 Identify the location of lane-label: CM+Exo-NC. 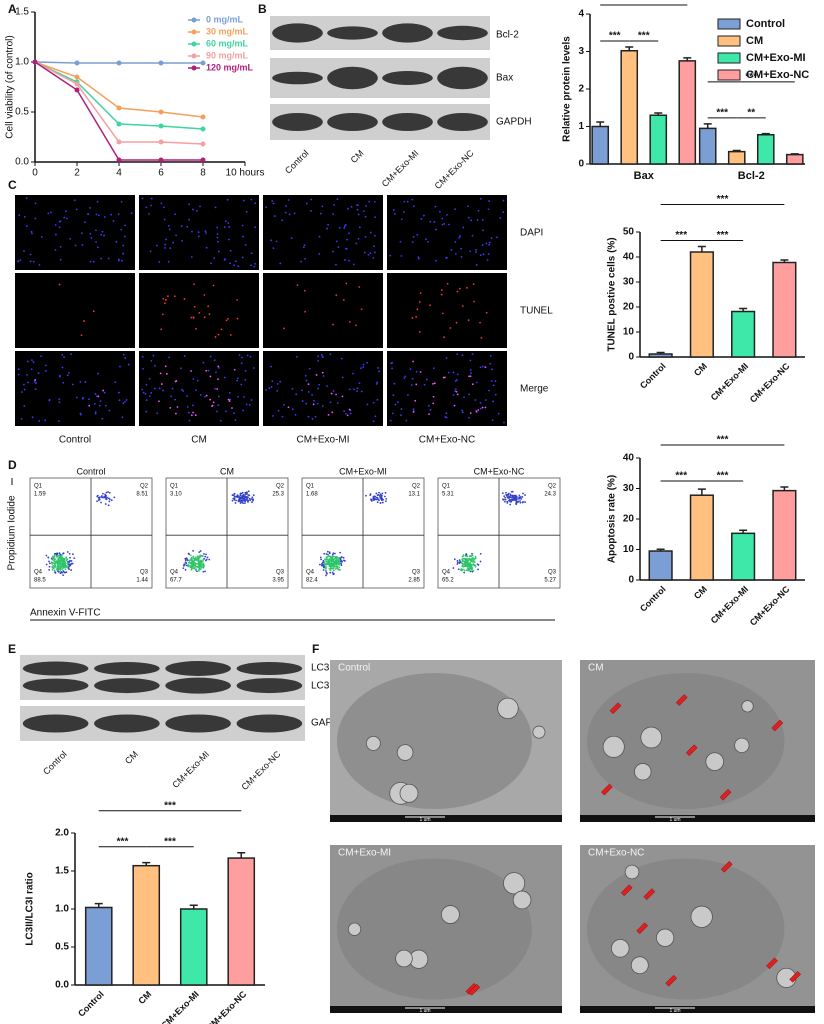
(261, 770).